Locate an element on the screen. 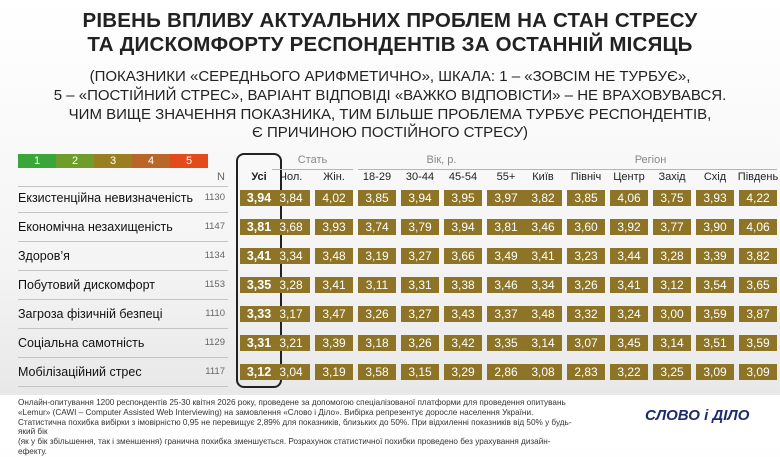  value-cell: 3,82 is located at coordinates (758, 256).